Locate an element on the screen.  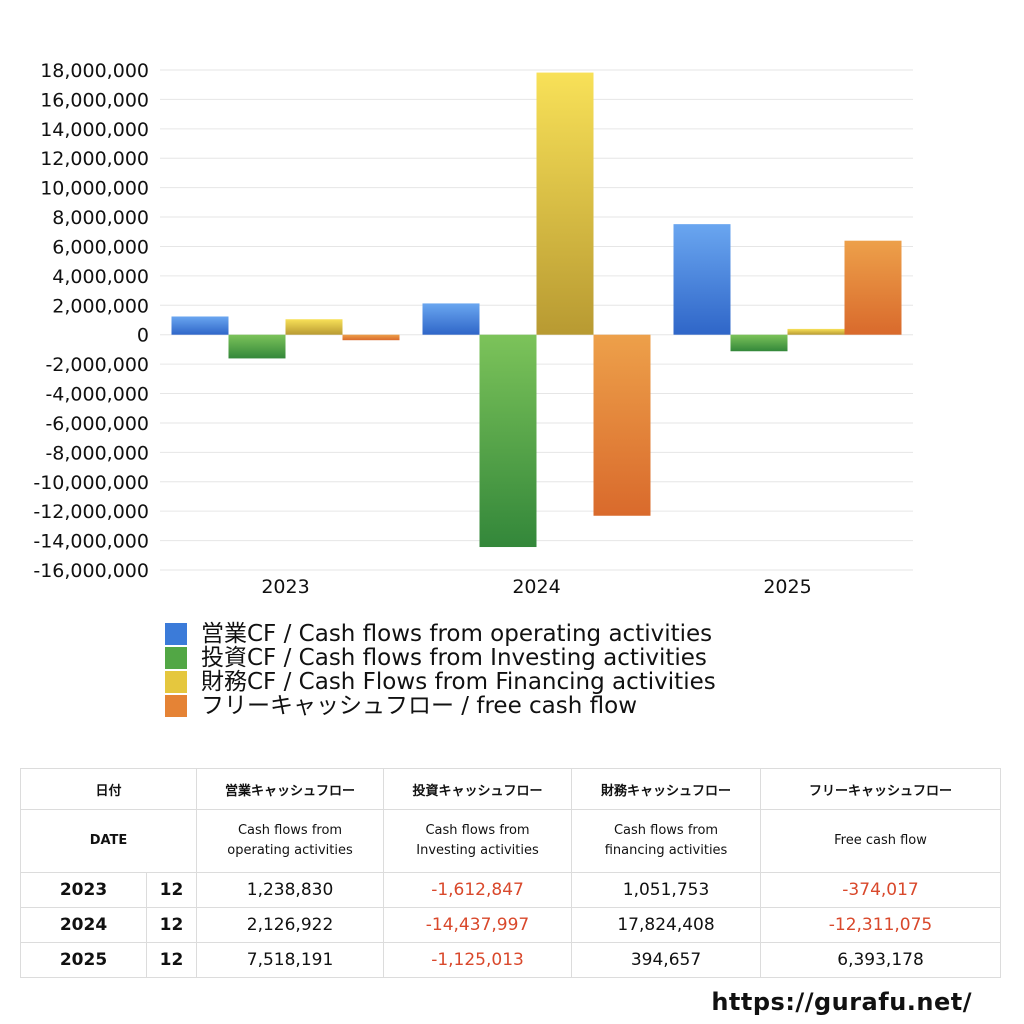
header-financing-en: Cash flows from financing activities is located at coordinates (666, 841).